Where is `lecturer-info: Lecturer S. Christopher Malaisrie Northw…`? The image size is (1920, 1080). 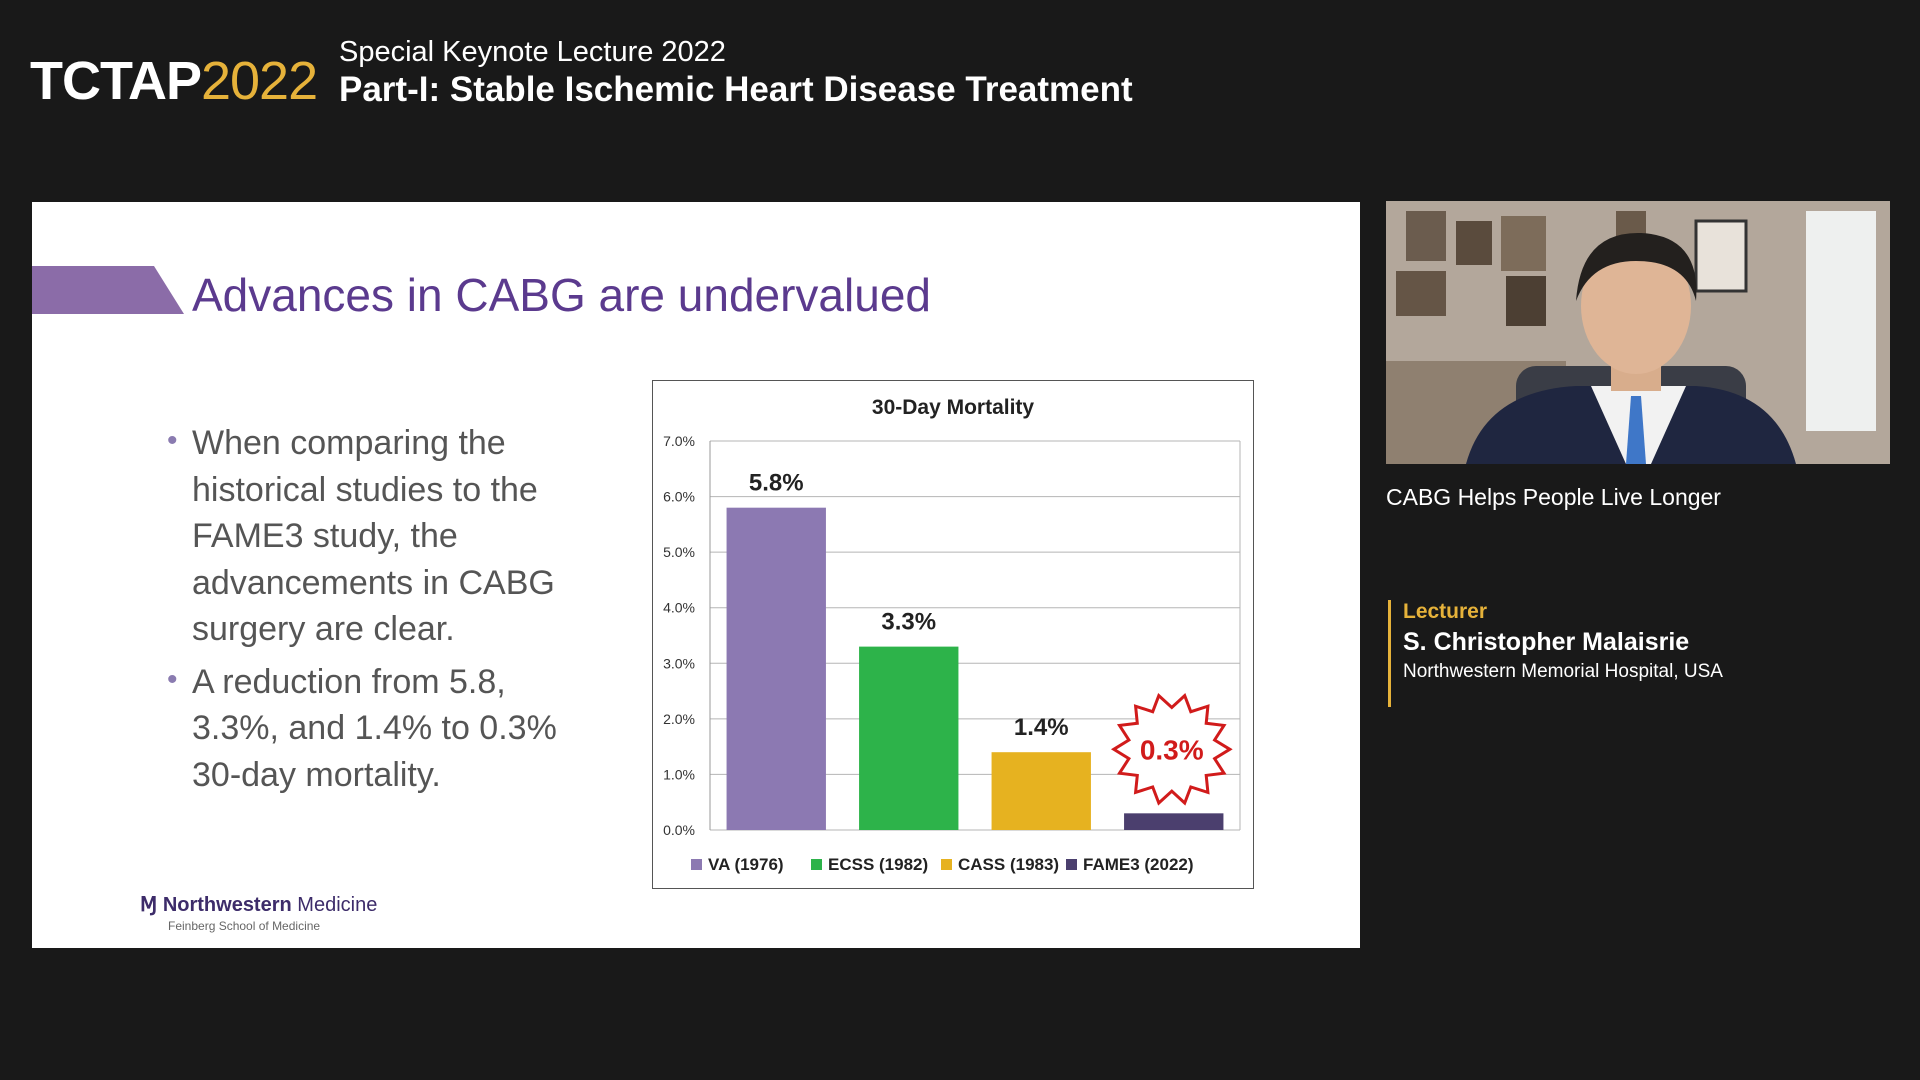 lecturer-info: Lecturer S. Christopher Malaisrie Northw… is located at coordinates (1575, 653).